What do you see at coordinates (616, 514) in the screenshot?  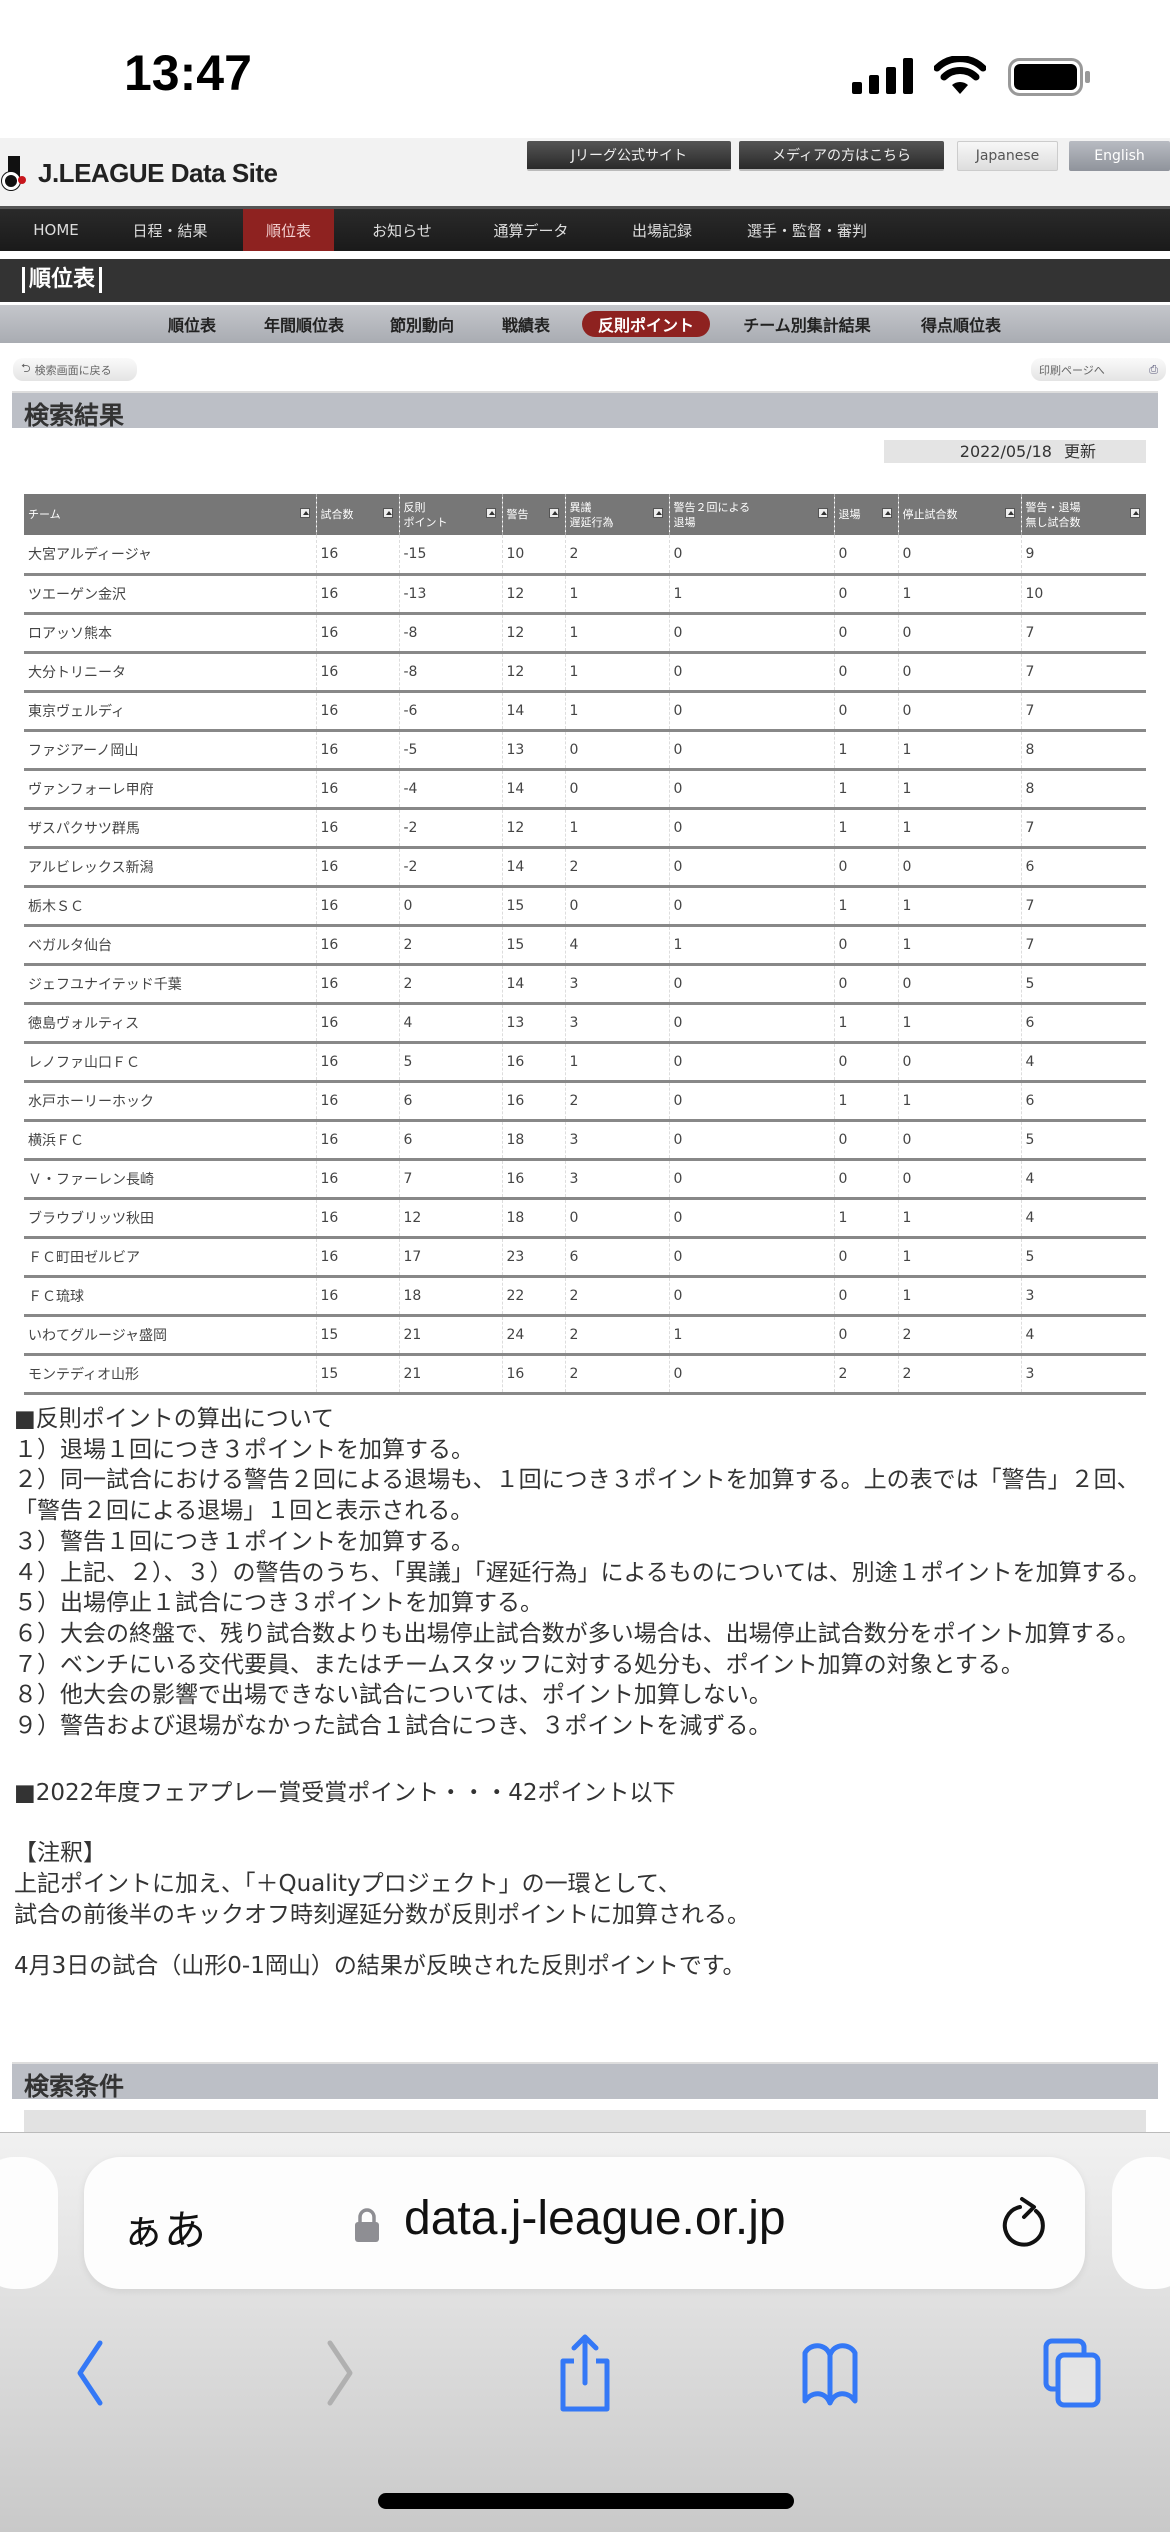 I see `column-header: 異議 遅延行為` at bounding box center [616, 514].